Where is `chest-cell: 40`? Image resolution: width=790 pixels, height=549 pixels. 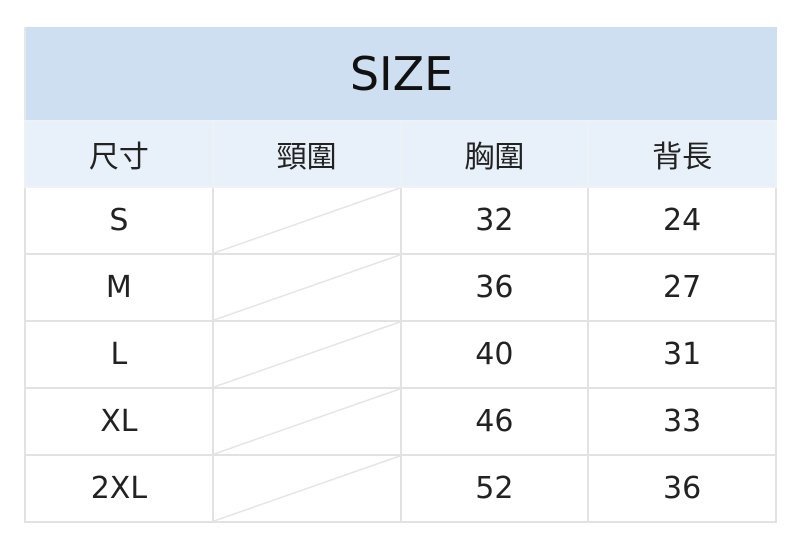
chest-cell: 40 is located at coordinates (494, 354).